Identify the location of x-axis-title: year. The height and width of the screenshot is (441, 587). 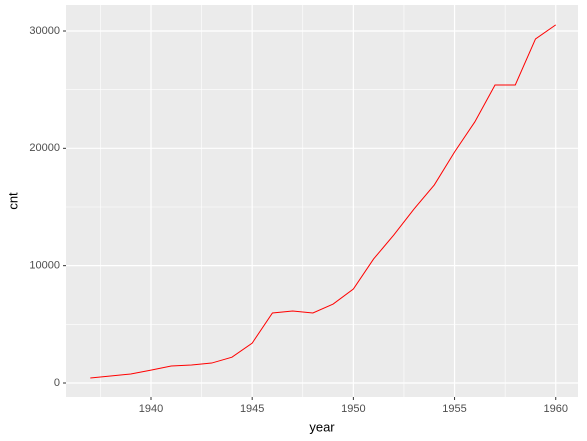
(322, 426).